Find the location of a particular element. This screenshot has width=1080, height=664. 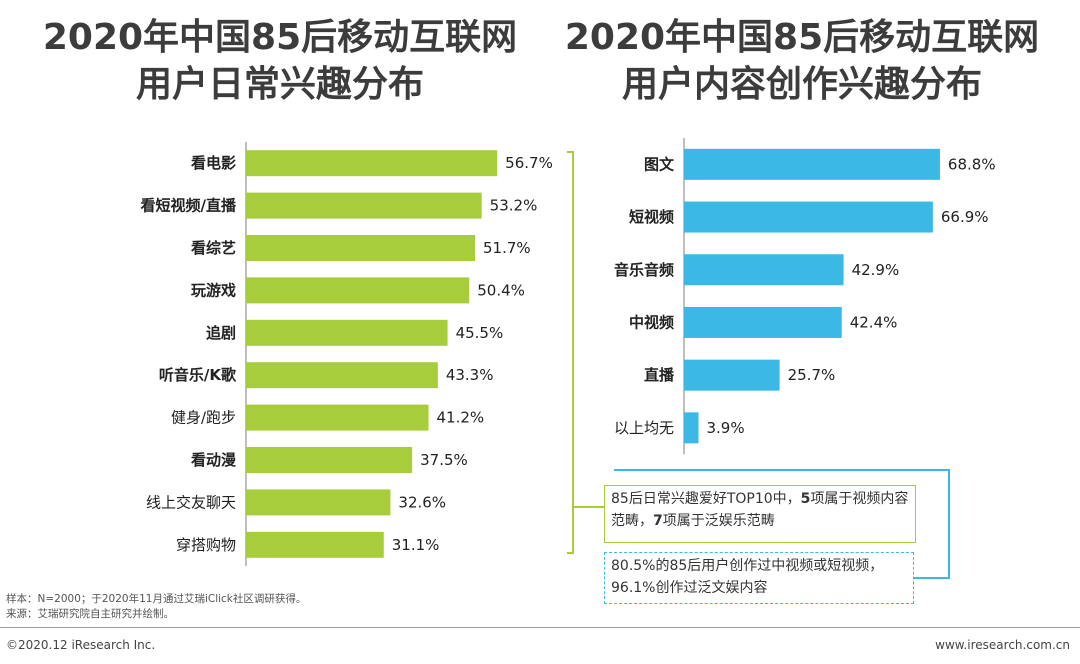

sample-note: 样本：N=2000；于2020年11月通过艾瑞iClick社区调研获得。 is located at coordinates (156, 599).